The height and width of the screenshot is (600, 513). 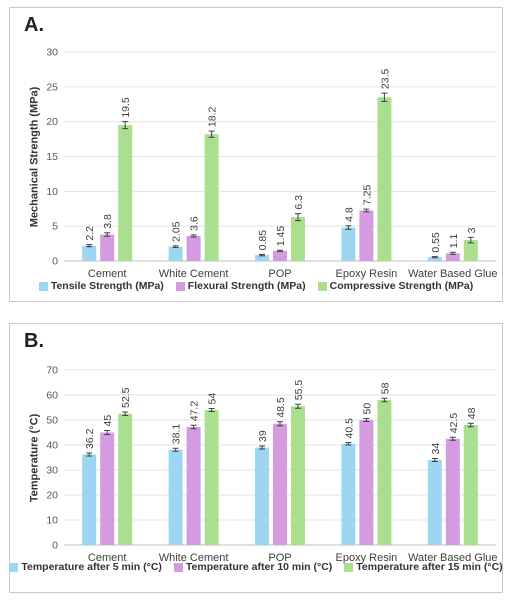 I want to click on legend-item: Temperature after 5 min (°C), so click(x=85, y=567).